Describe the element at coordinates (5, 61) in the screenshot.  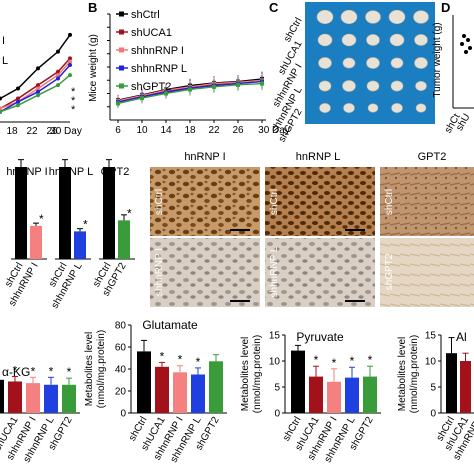
I see `legend-fragment: L` at that location.